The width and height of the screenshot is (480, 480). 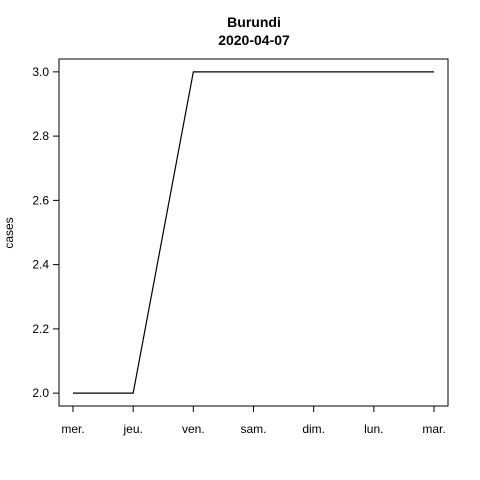 I want to click on y-tick-label: 2.2, so click(x=40, y=329).